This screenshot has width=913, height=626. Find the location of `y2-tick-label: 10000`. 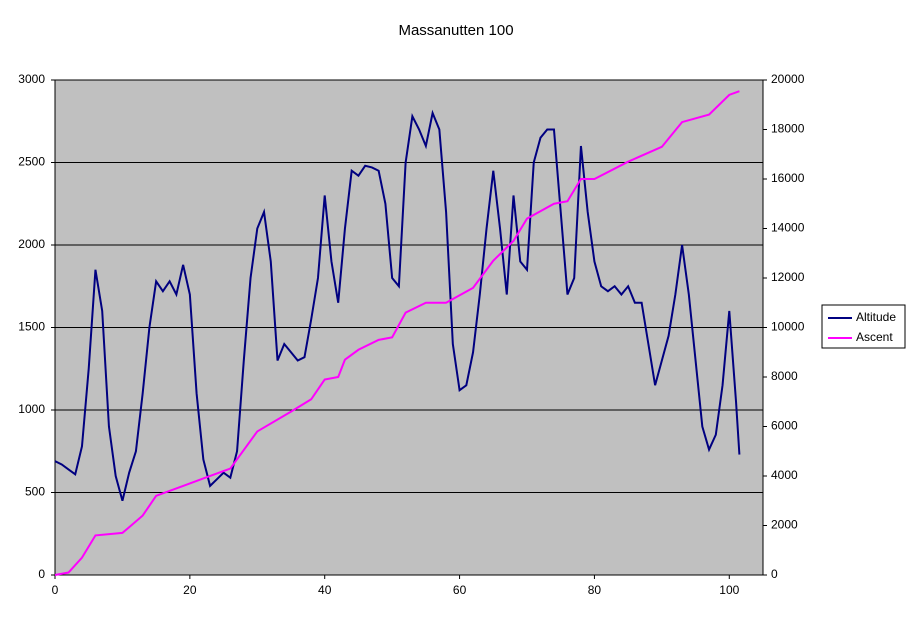

y2-tick-label: 10000 is located at coordinates (788, 327).